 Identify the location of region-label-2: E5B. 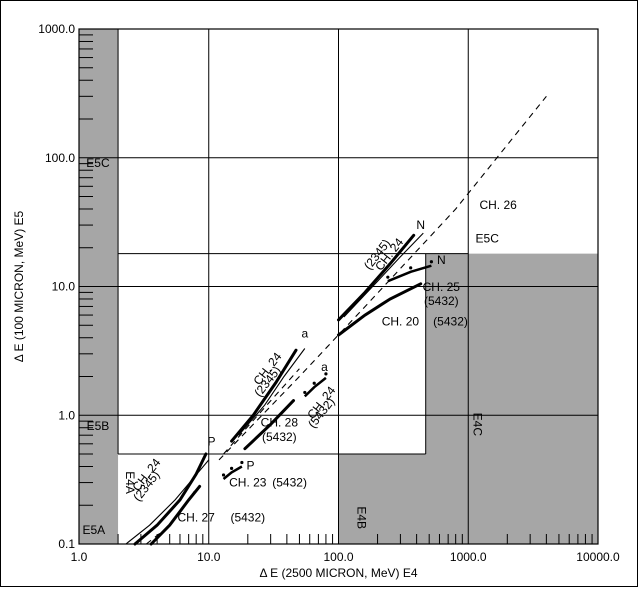
(98, 426).